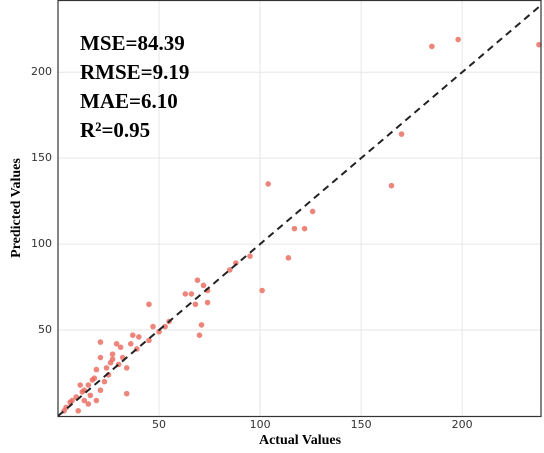 The height and width of the screenshot is (453, 544). Describe the element at coordinates (41, 71) in the screenshot. I see `y-tick-label: 200` at that location.